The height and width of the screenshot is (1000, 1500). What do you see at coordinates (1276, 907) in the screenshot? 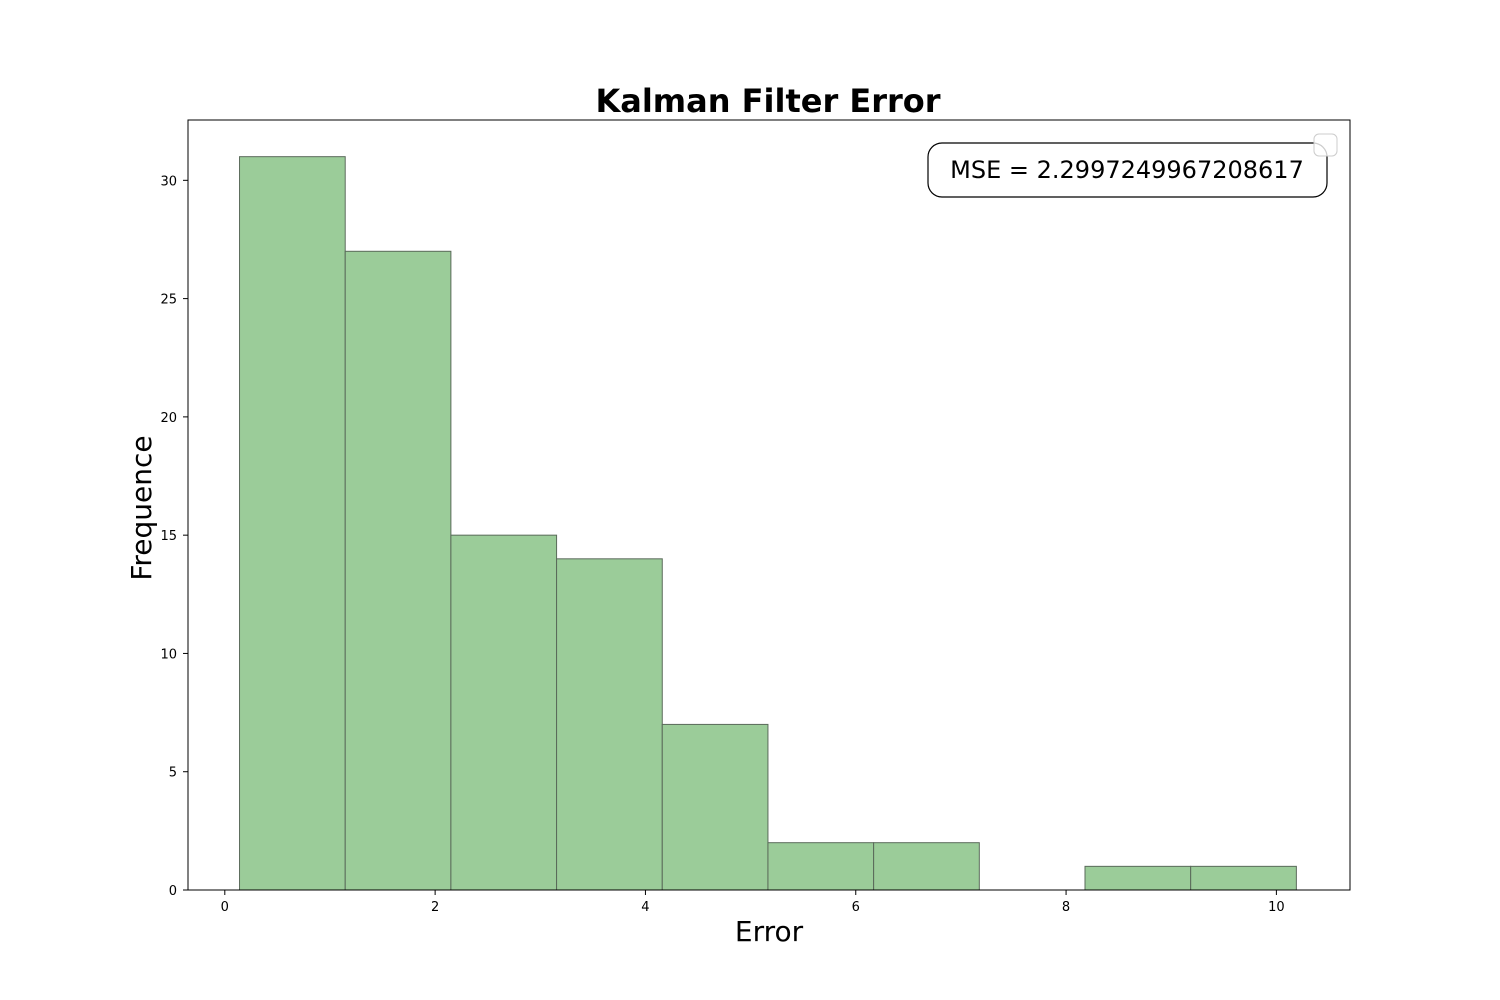
I see `x-tick-label: 10` at bounding box center [1276, 907].